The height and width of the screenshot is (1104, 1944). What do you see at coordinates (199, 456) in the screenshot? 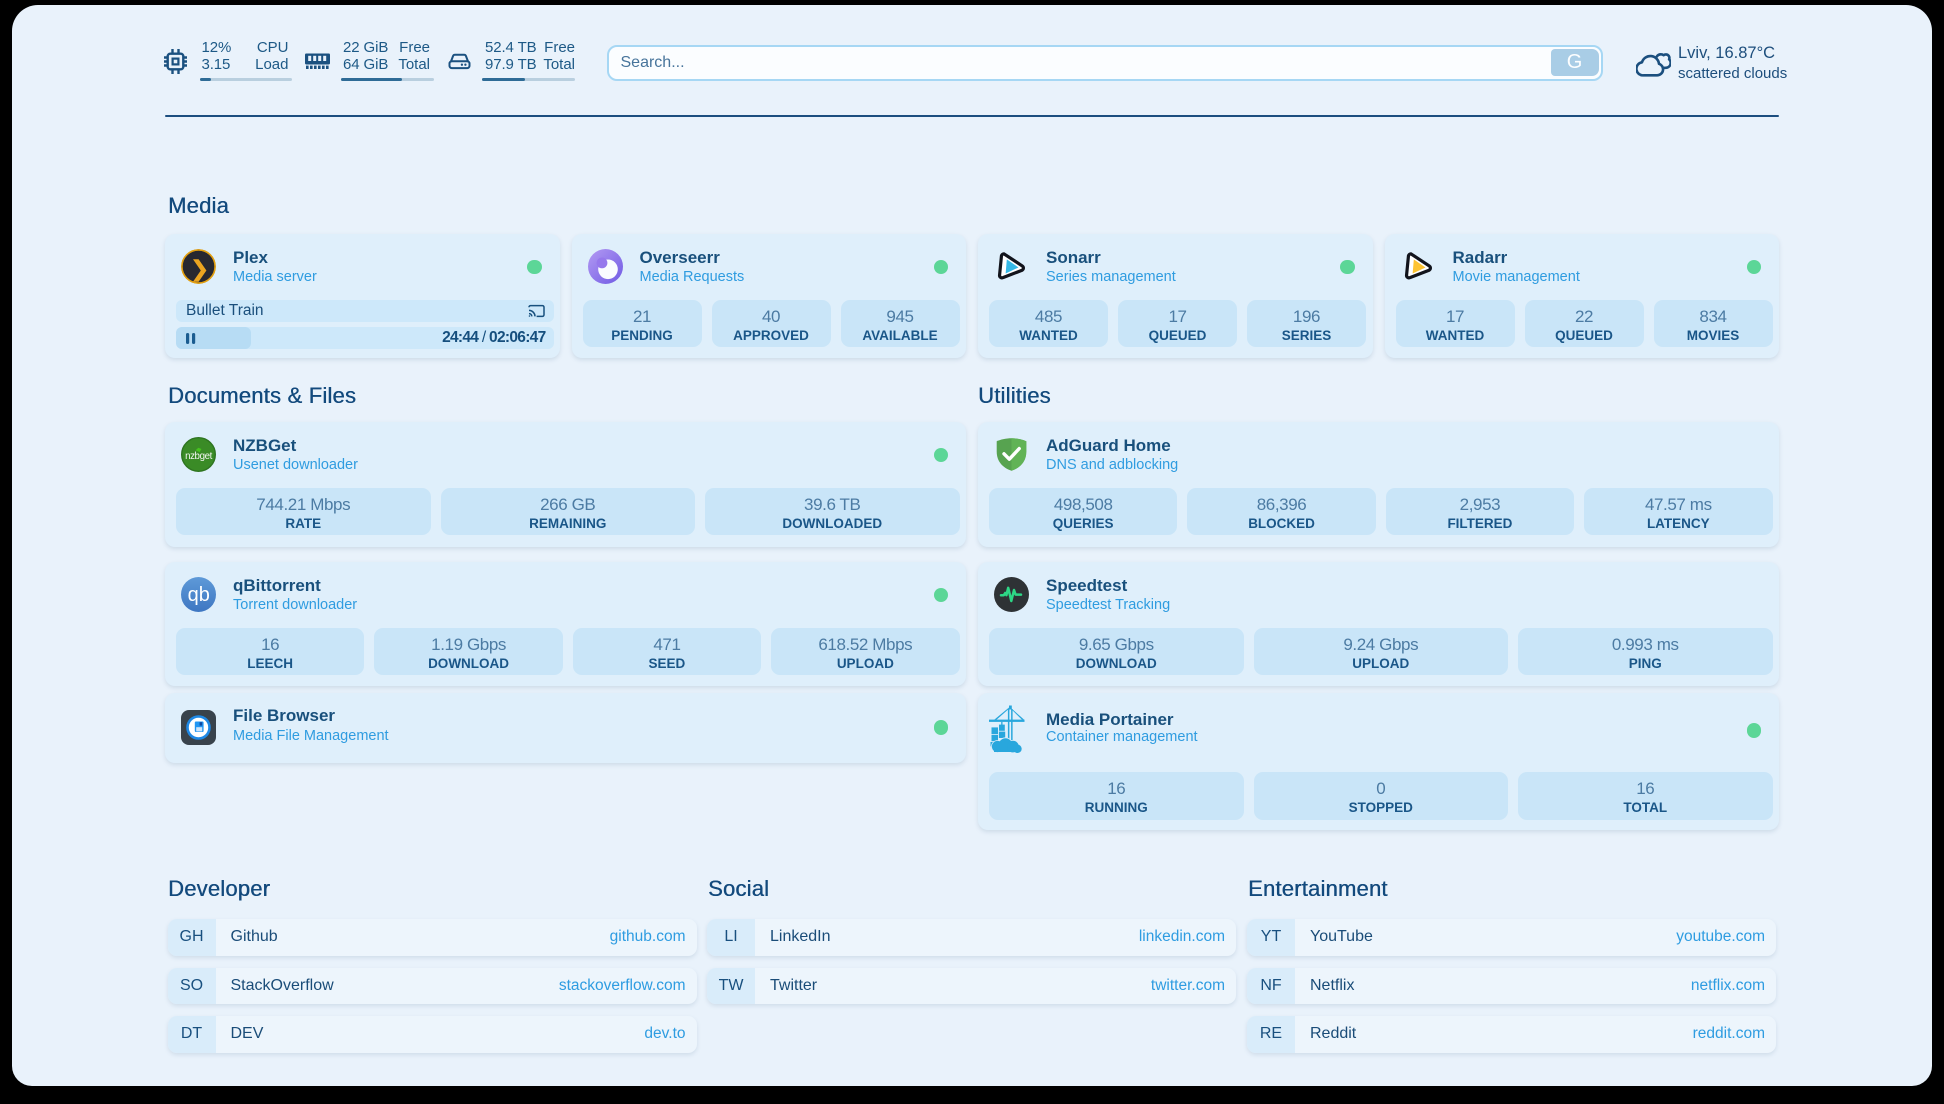
I see `svg-text: nzbget` at bounding box center [199, 456].